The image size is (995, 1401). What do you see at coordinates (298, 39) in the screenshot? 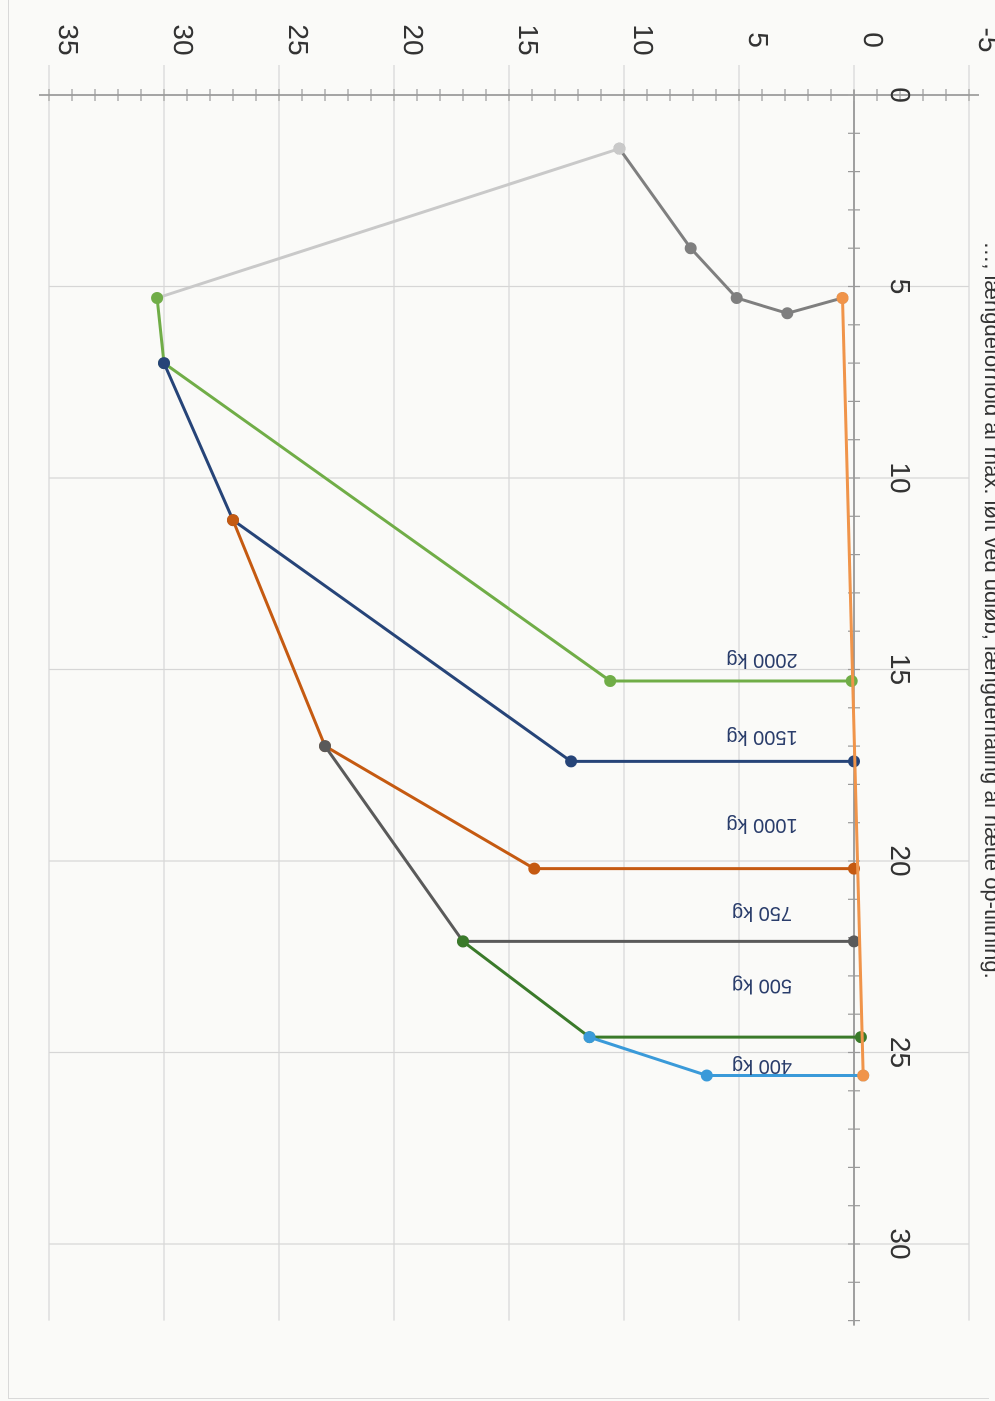
I see `x-tick-label: 25` at bounding box center [298, 39].